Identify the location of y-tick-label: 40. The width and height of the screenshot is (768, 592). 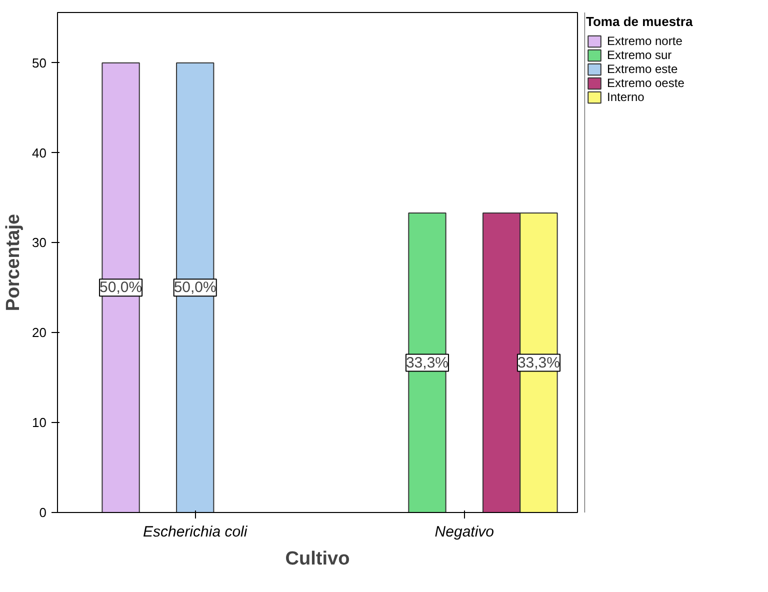
(39, 152).